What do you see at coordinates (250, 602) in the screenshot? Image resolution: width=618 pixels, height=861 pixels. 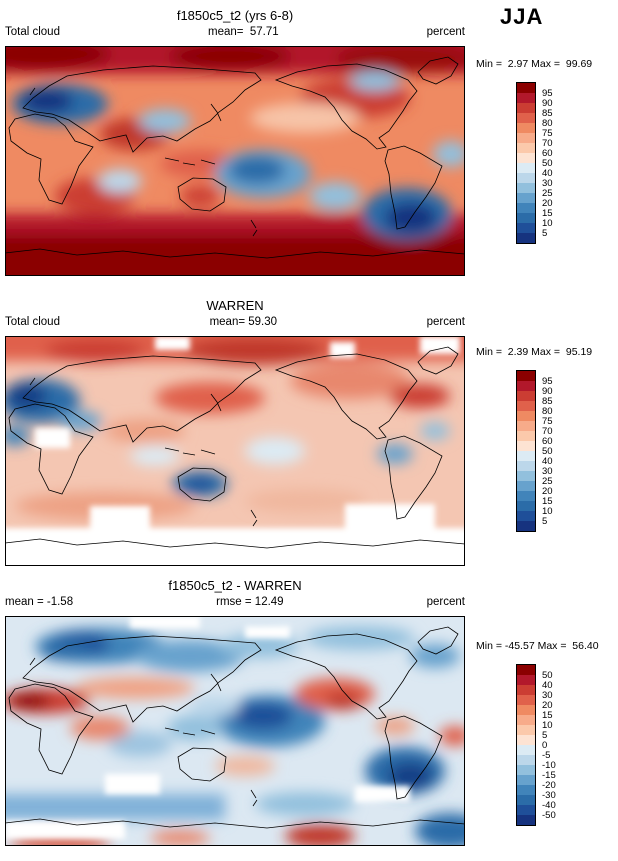 I see `rmse-label: rmse = 12.49` at bounding box center [250, 602].